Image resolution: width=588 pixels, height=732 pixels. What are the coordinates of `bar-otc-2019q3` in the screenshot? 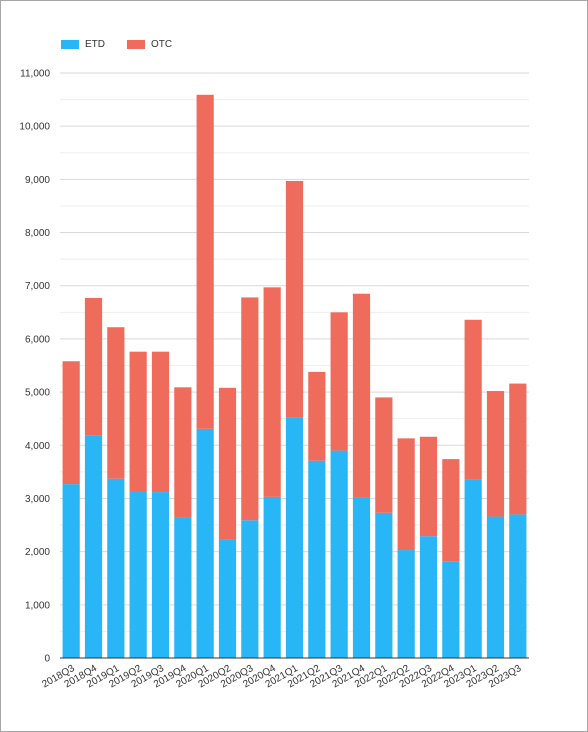 It's located at (160, 422).